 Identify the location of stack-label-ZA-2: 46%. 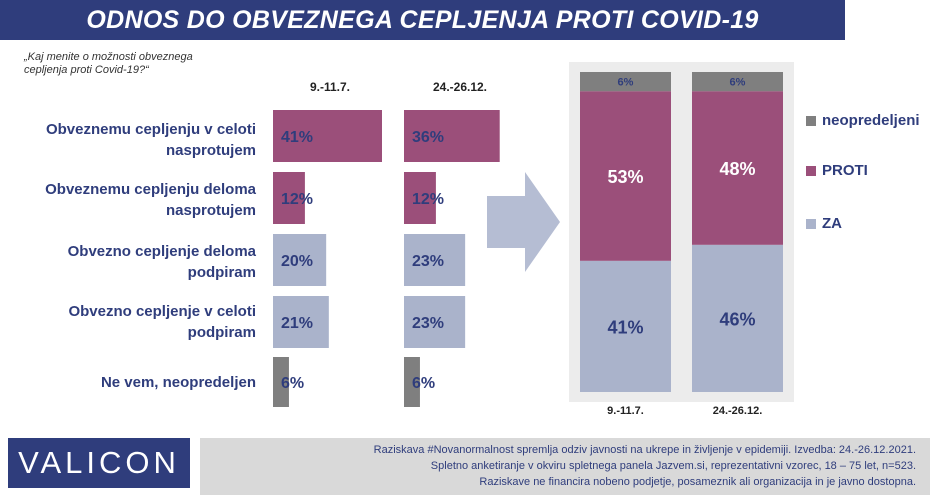
(737, 319).